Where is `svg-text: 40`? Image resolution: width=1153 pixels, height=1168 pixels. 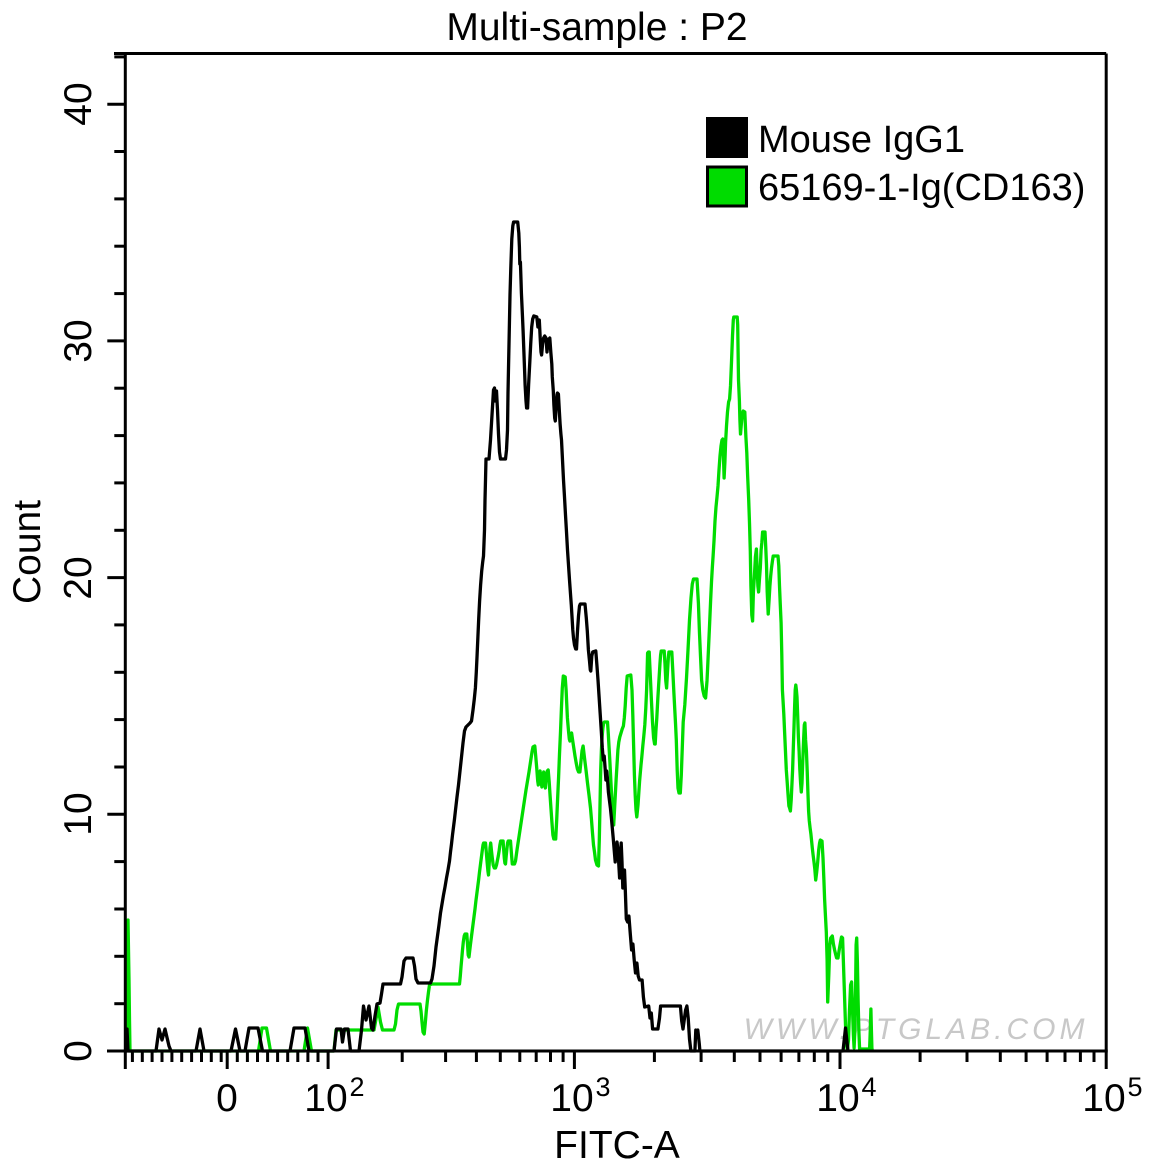
svg-text: 40 is located at coordinates (78, 103).